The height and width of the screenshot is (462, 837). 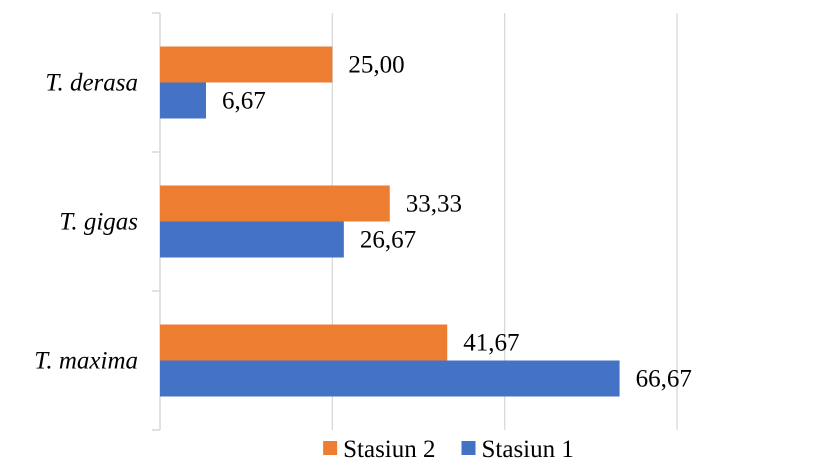 What do you see at coordinates (389, 449) in the screenshot?
I see `legend-label: Stasiun 2` at bounding box center [389, 449].